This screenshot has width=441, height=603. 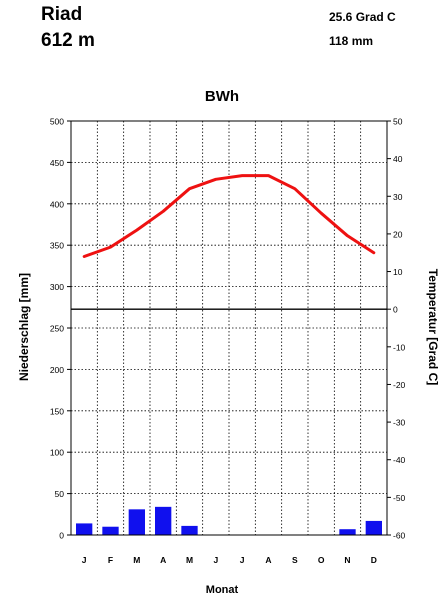 I want to click on temperature-tick-label: -20, so click(x=399, y=385).